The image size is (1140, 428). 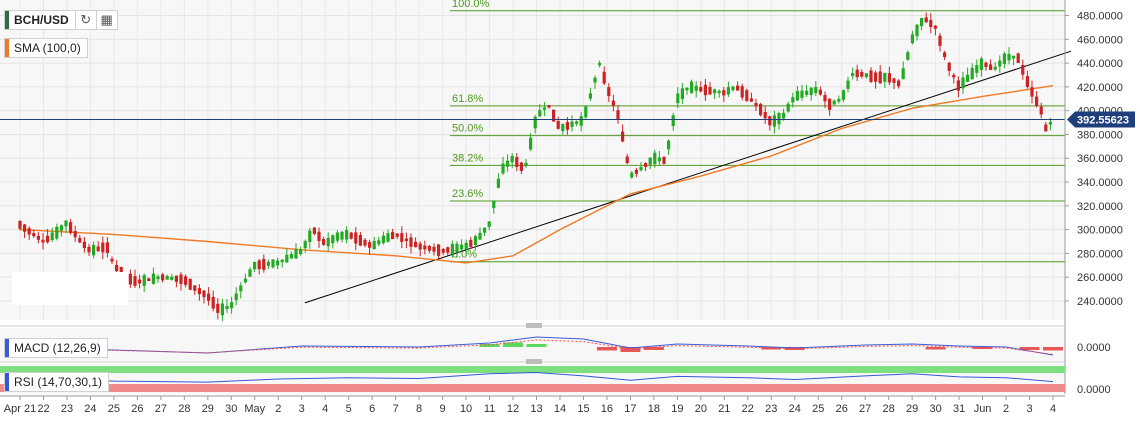 I want to click on fib-level-label: 50.0%, so click(x=467, y=129).